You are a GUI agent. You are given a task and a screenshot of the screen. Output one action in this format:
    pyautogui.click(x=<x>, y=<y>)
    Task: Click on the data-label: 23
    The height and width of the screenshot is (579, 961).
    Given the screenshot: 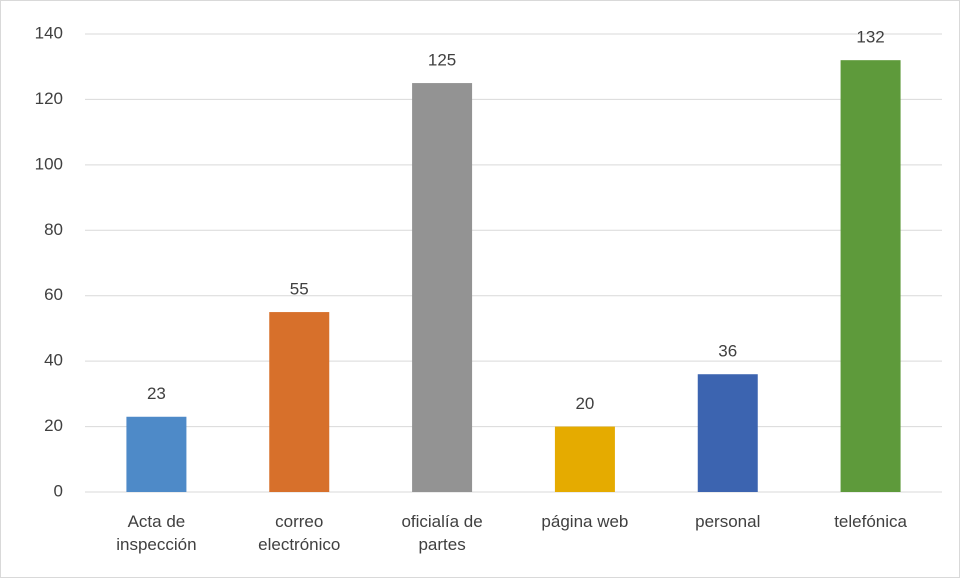 What is the action you would take?
    pyautogui.click(x=156, y=393)
    